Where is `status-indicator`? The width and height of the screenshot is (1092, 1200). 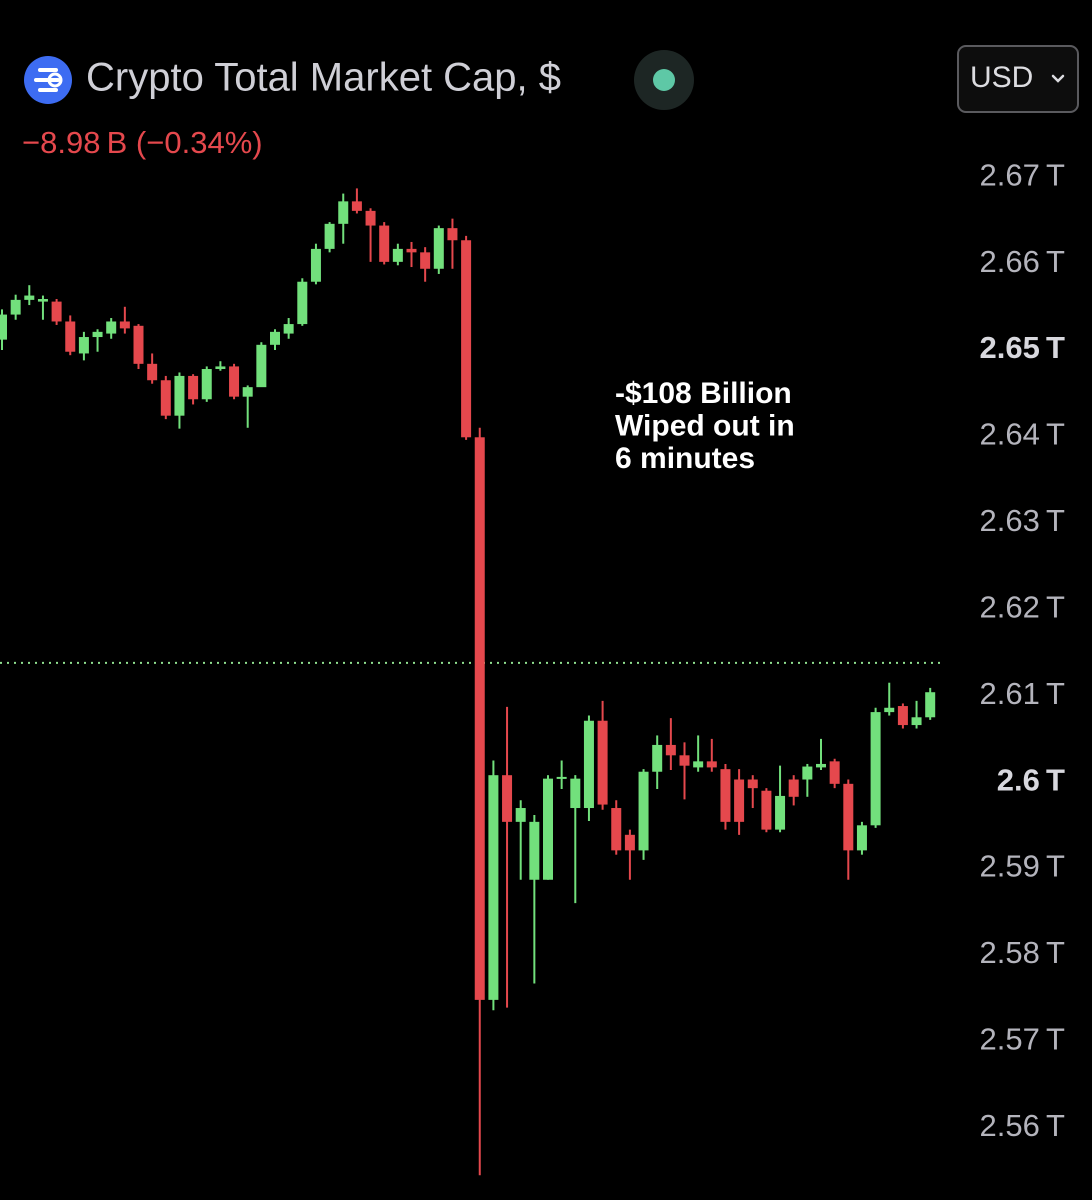
status-indicator is located at coordinates (664, 80).